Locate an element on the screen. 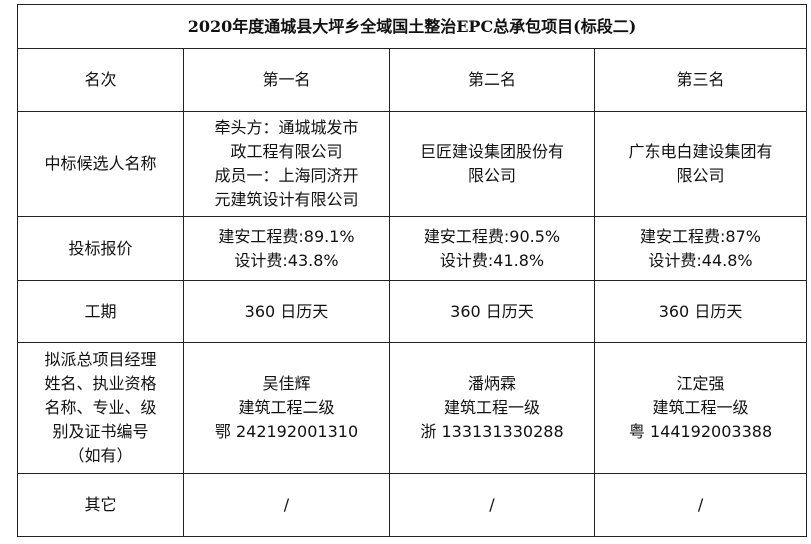 Image resolution: width=811 pixels, height=544 pixels. rank-3: 第三名 is located at coordinates (700, 80).